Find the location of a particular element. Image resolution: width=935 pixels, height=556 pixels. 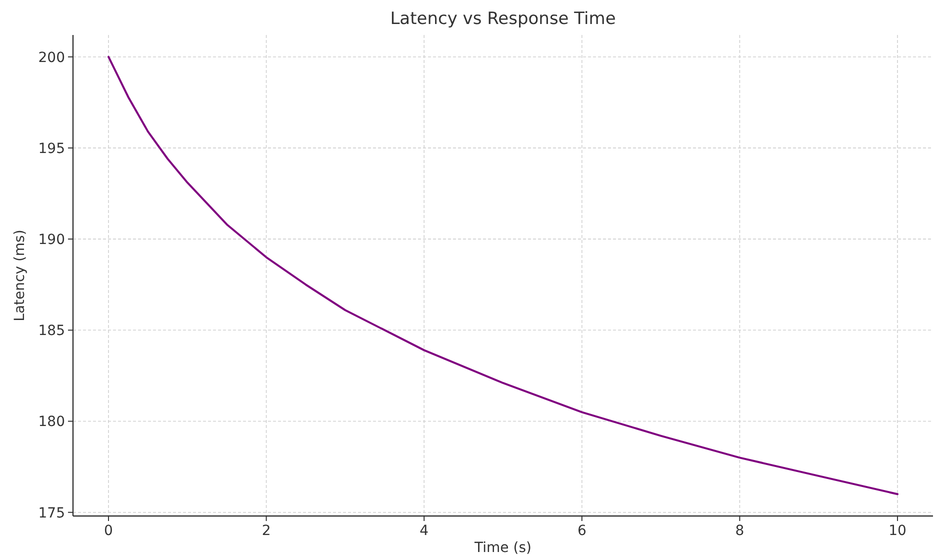

x-tick-label: 10 is located at coordinates (897, 531).